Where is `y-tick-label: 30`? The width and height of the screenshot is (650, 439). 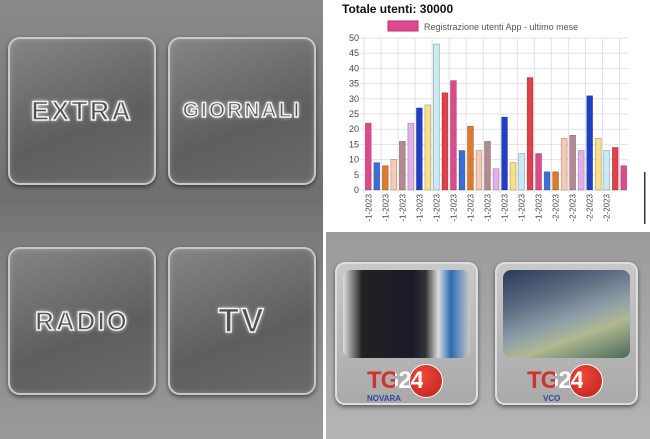 y-tick-label: 30 is located at coordinates (354, 99).